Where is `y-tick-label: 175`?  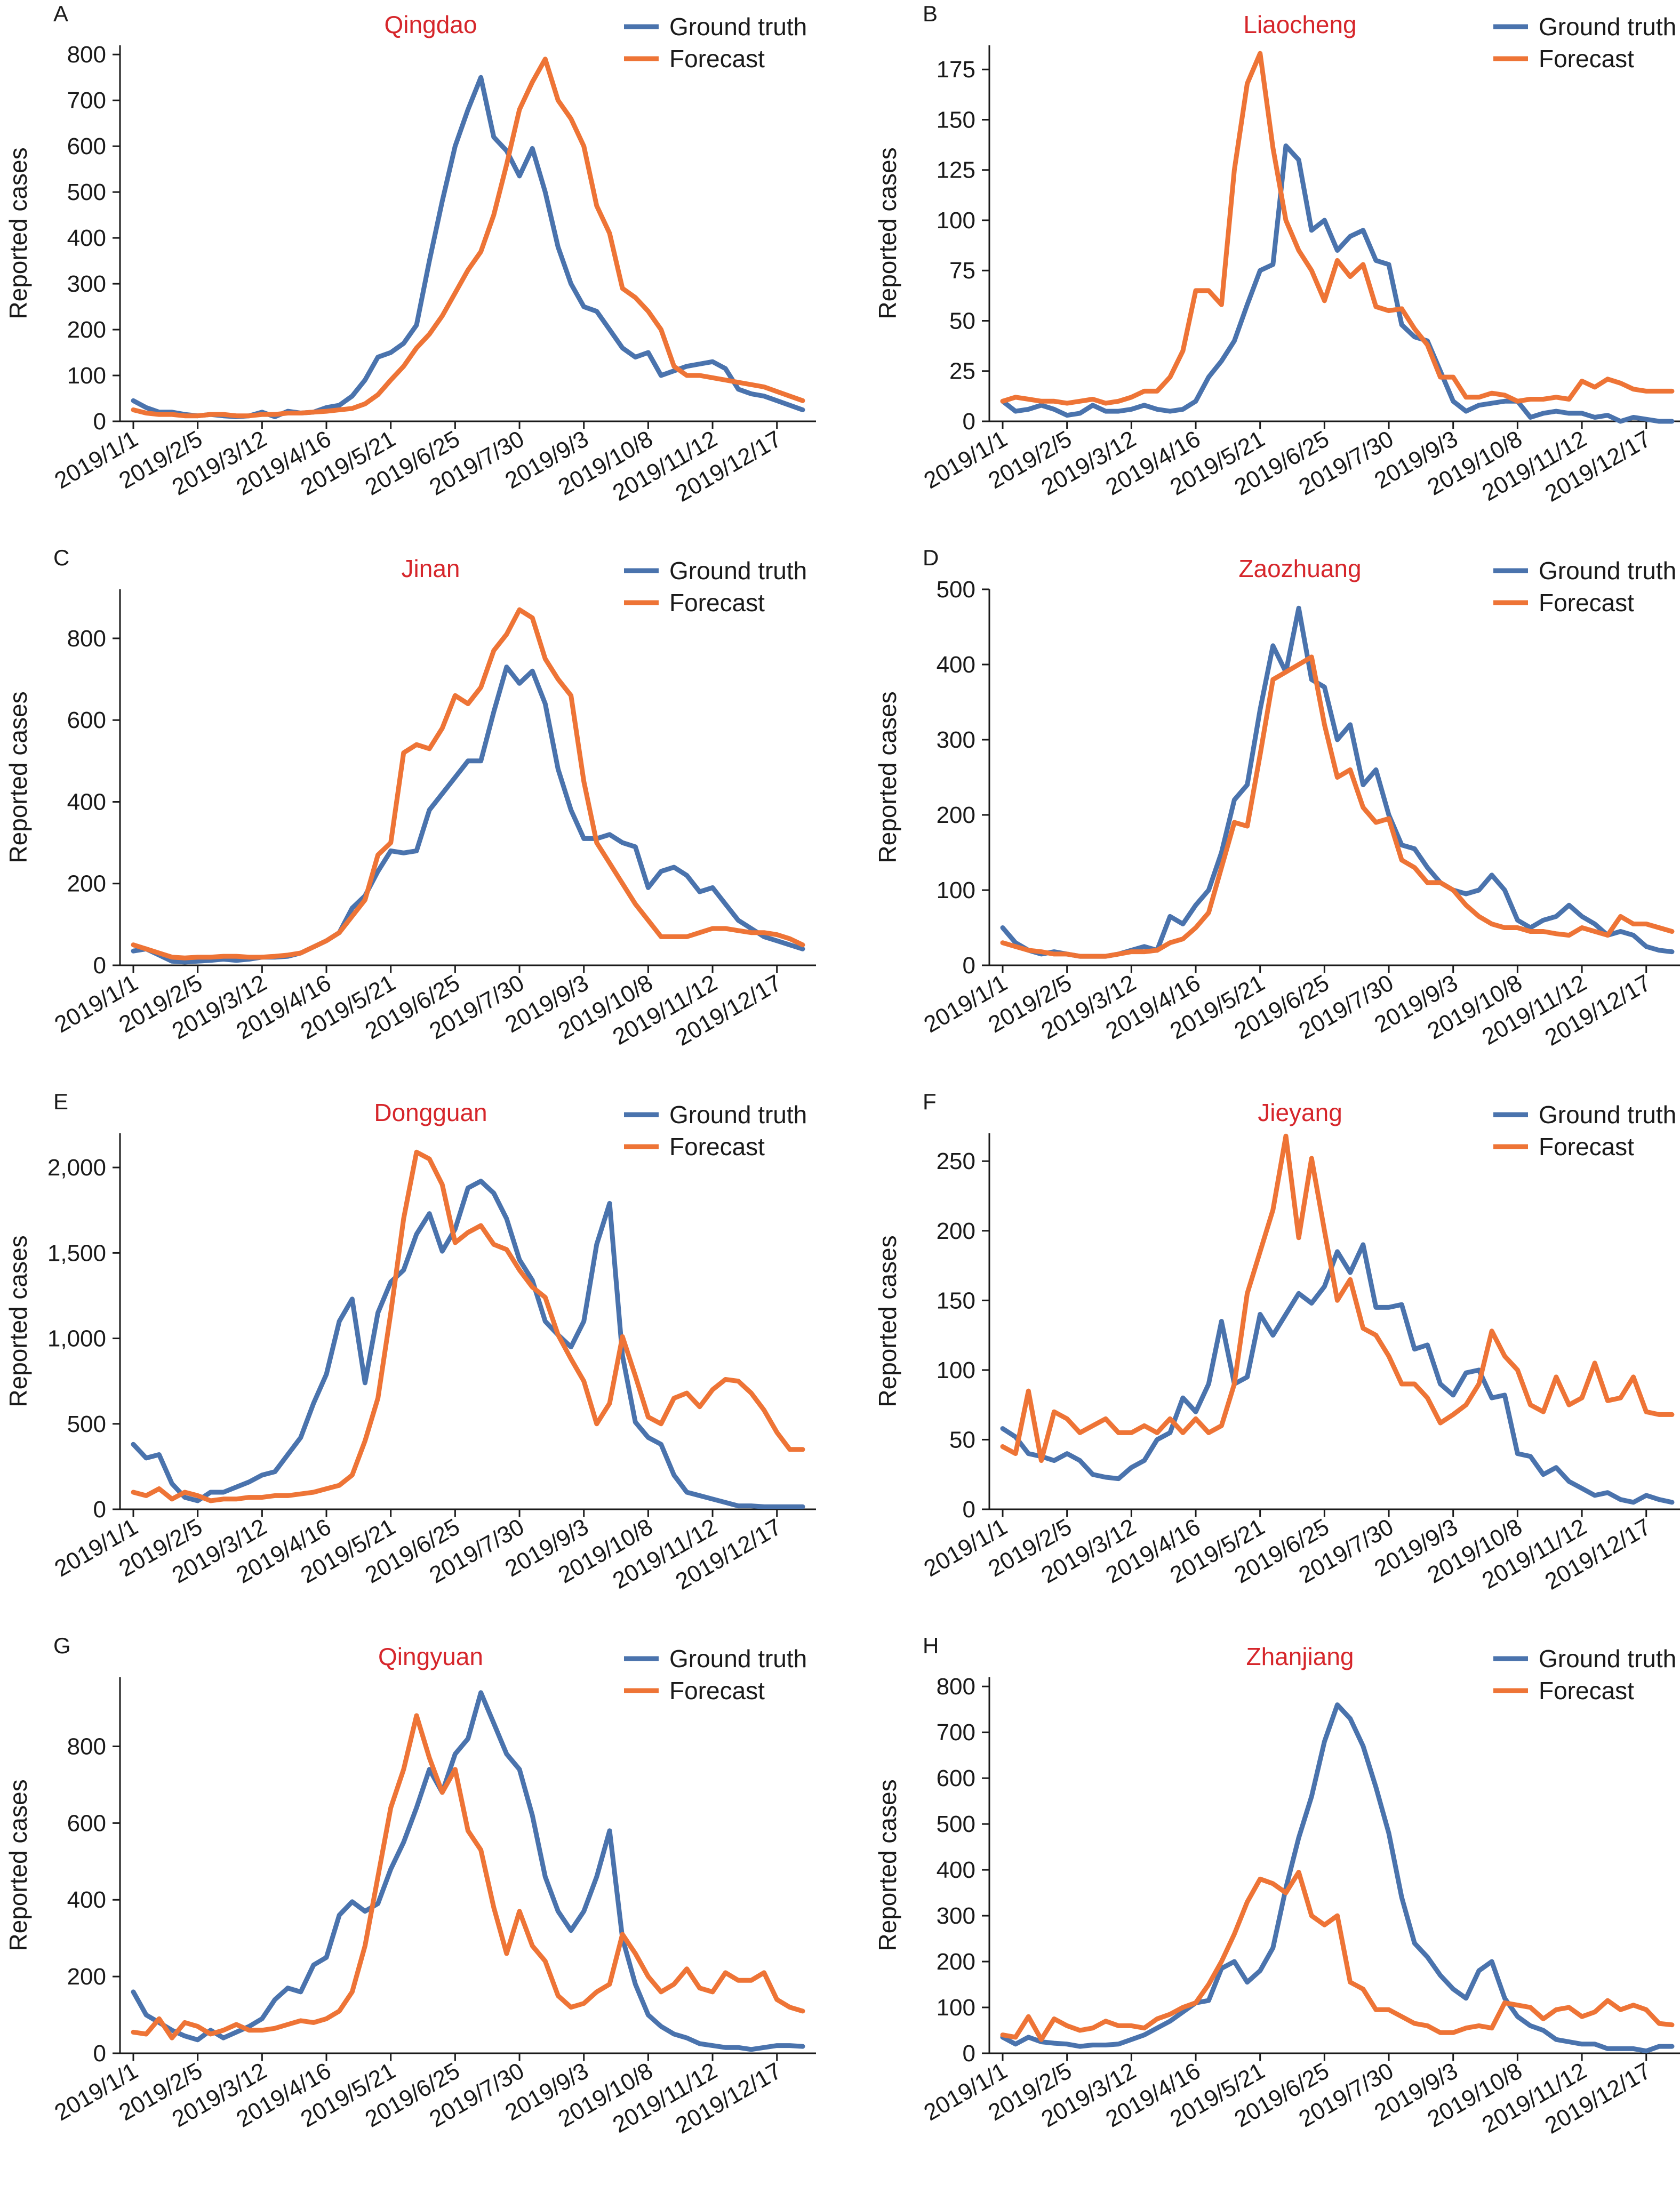
y-tick-label: 175 is located at coordinates (956, 70).